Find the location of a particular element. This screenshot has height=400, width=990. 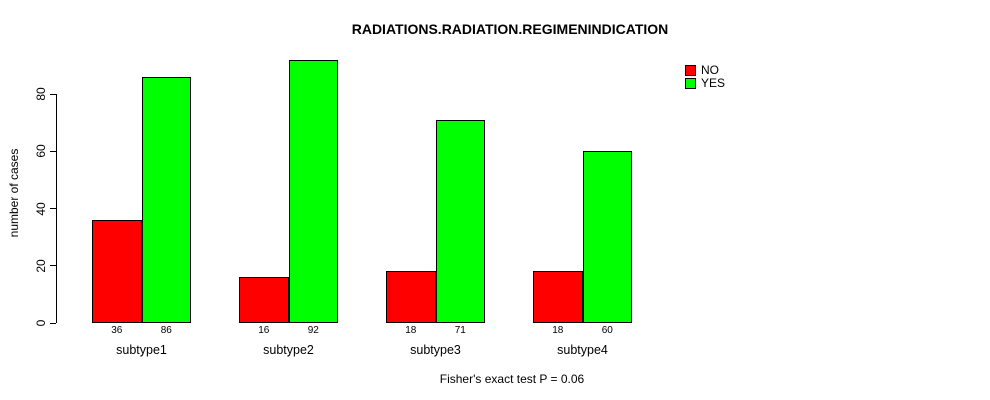

category-label-subtype2: subtype2 is located at coordinates (288, 350).